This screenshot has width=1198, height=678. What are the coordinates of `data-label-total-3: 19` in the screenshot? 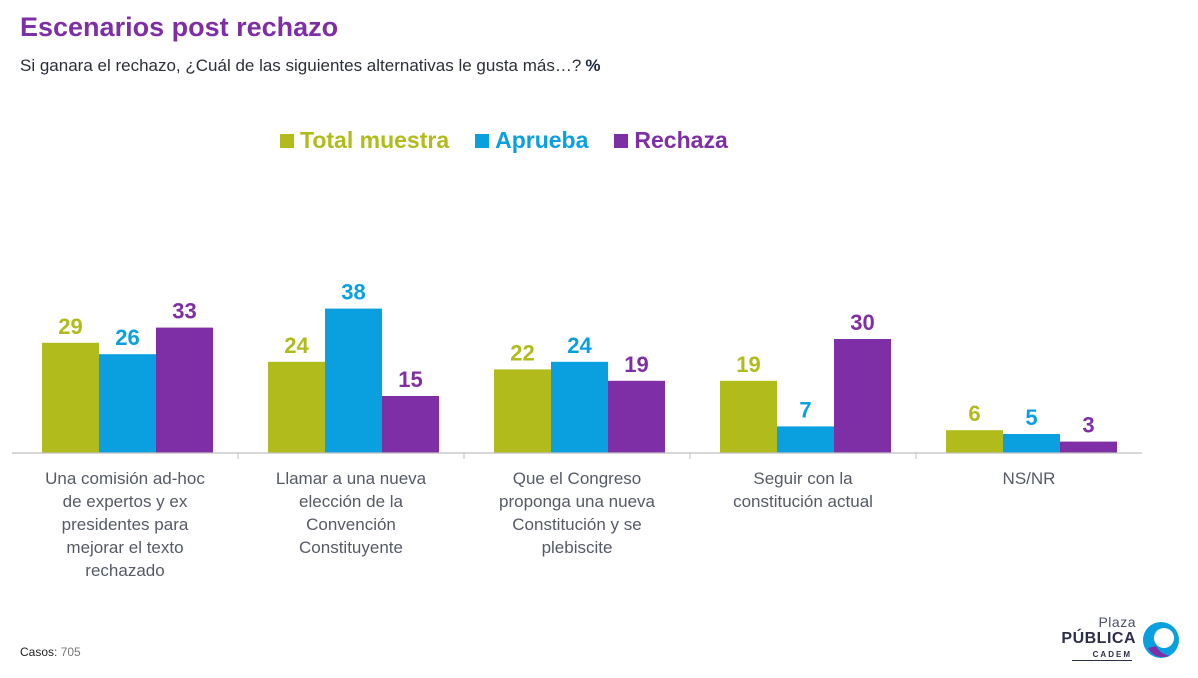 It's located at (748, 364).